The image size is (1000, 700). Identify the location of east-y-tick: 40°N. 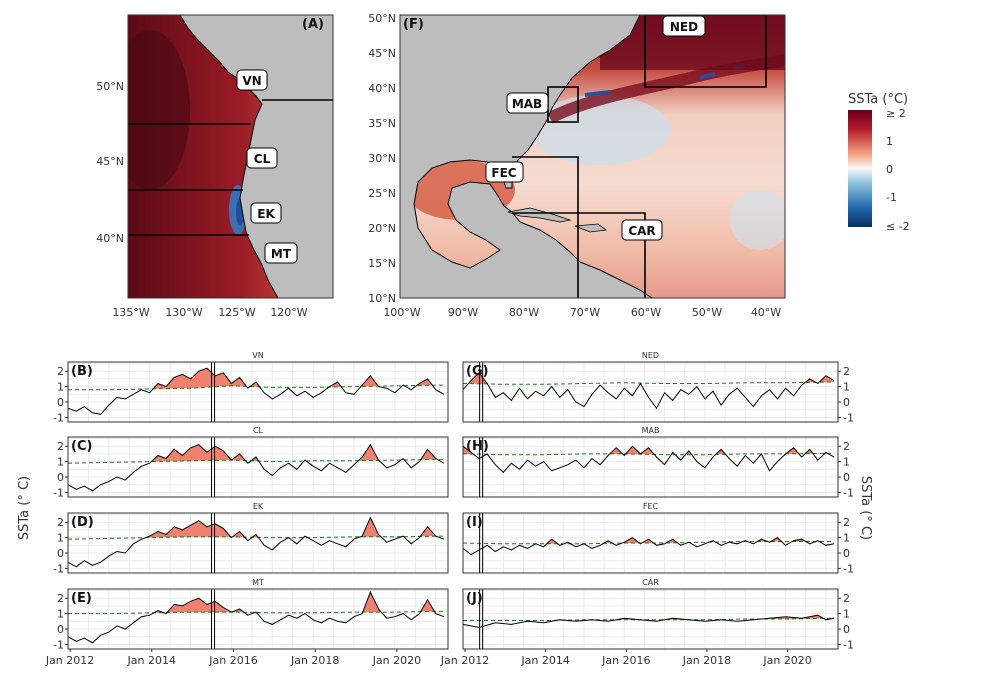
(382, 88).